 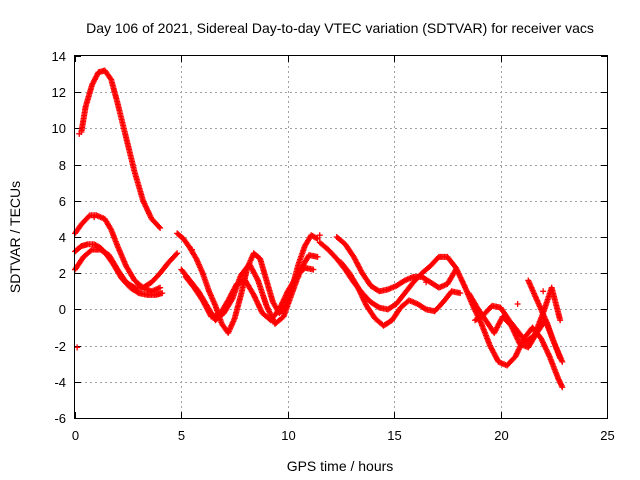 I want to click on y-tick-label: 8, so click(x=62, y=165).